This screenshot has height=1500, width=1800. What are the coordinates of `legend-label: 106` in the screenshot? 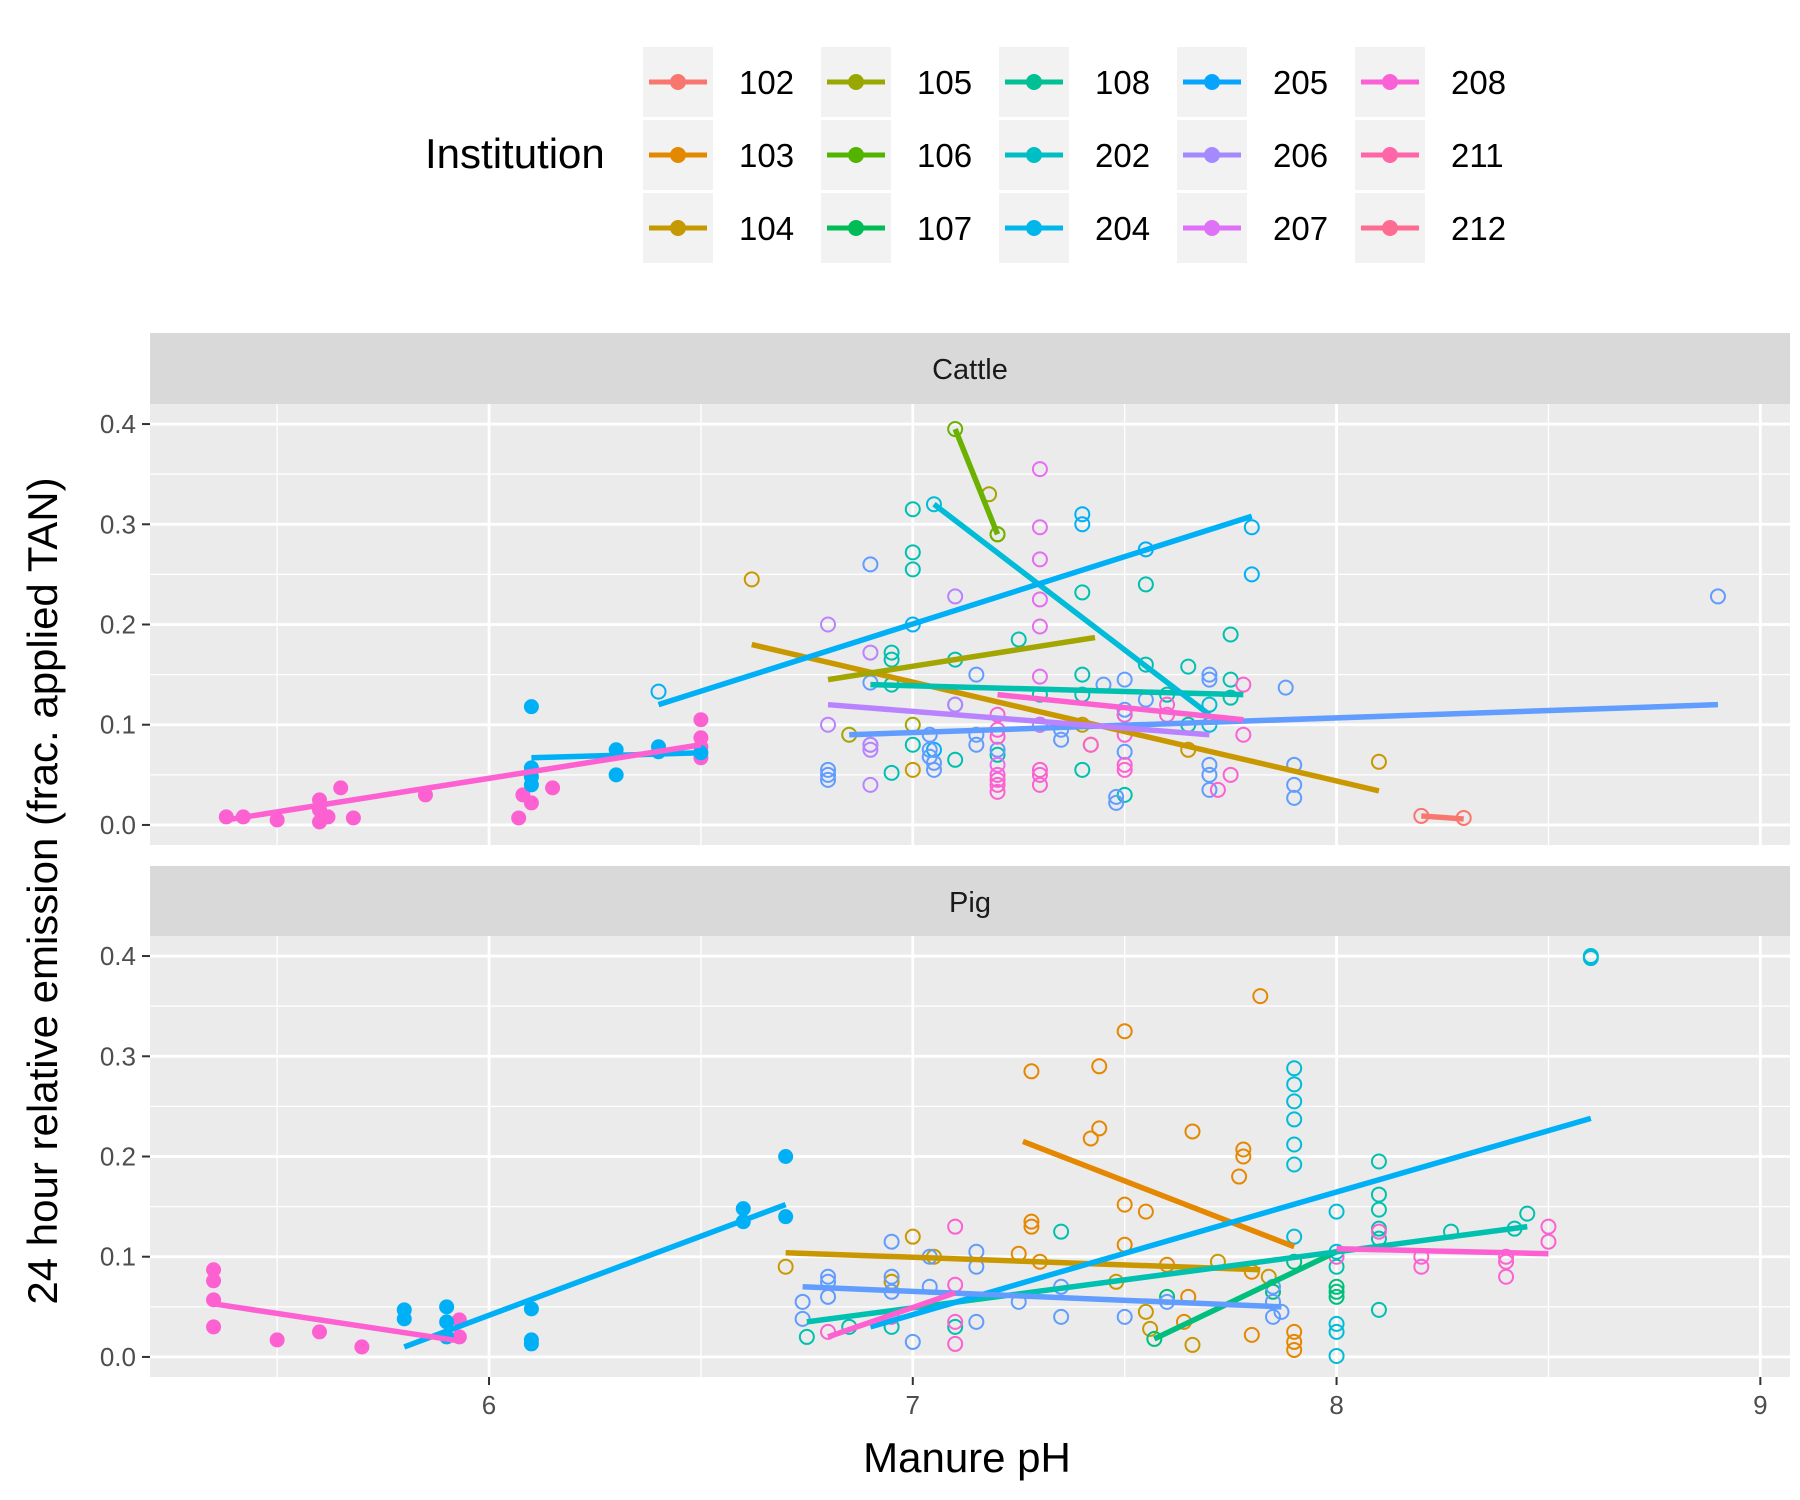 It's located at (944, 155).